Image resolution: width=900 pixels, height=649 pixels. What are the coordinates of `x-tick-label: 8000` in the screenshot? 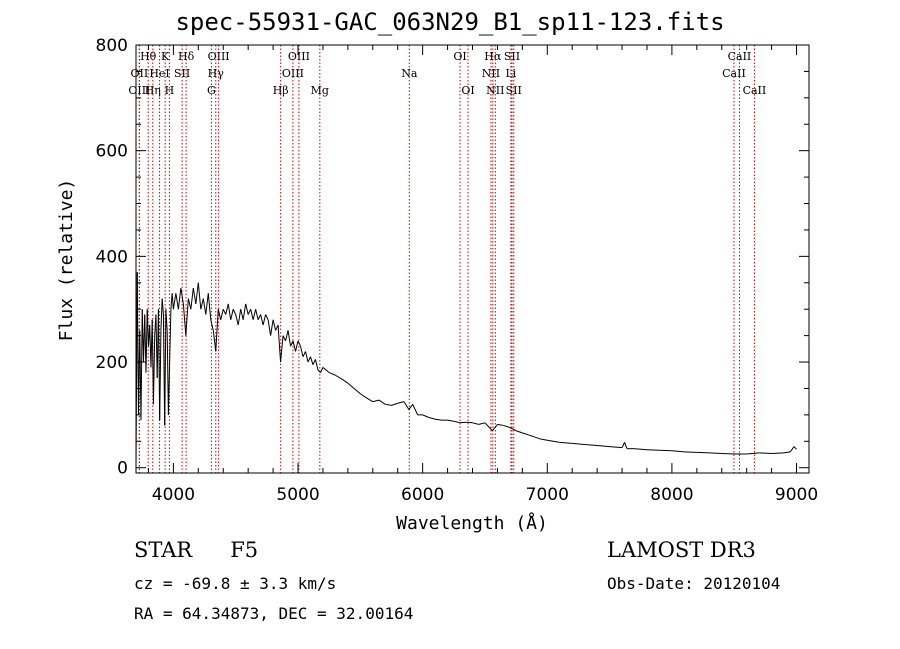 It's located at (671, 495).